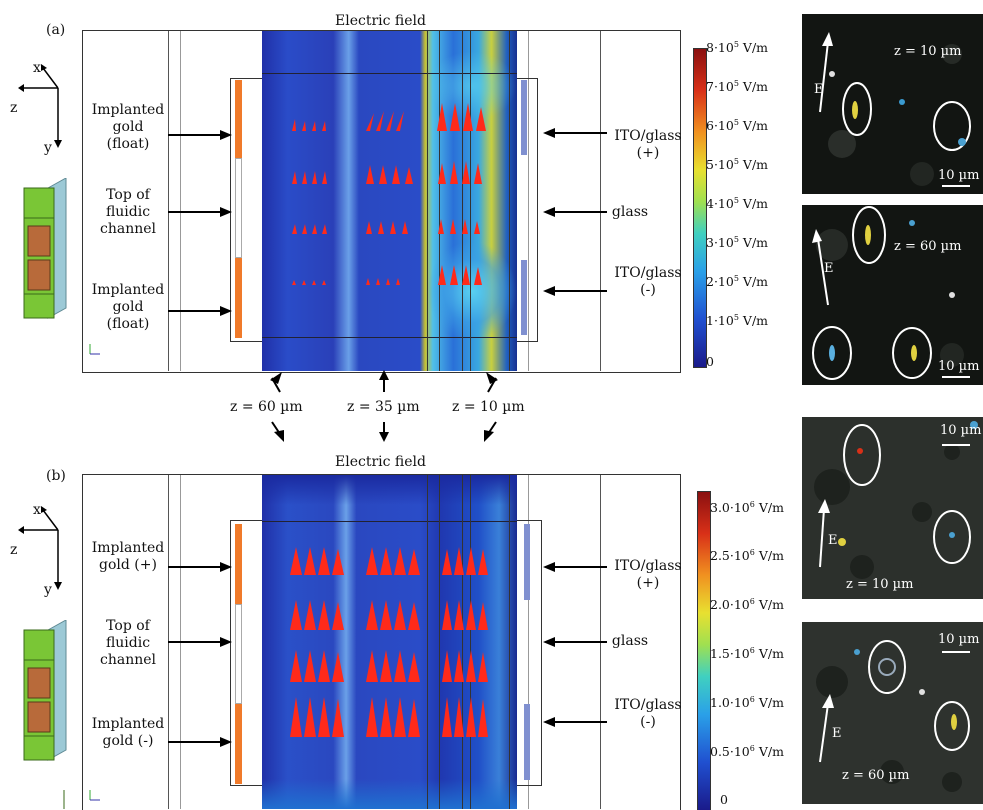 The image size is (983, 810). Describe the element at coordinates (56, 476) in the screenshot. I see `panel-b-tag: (b)` at that location.